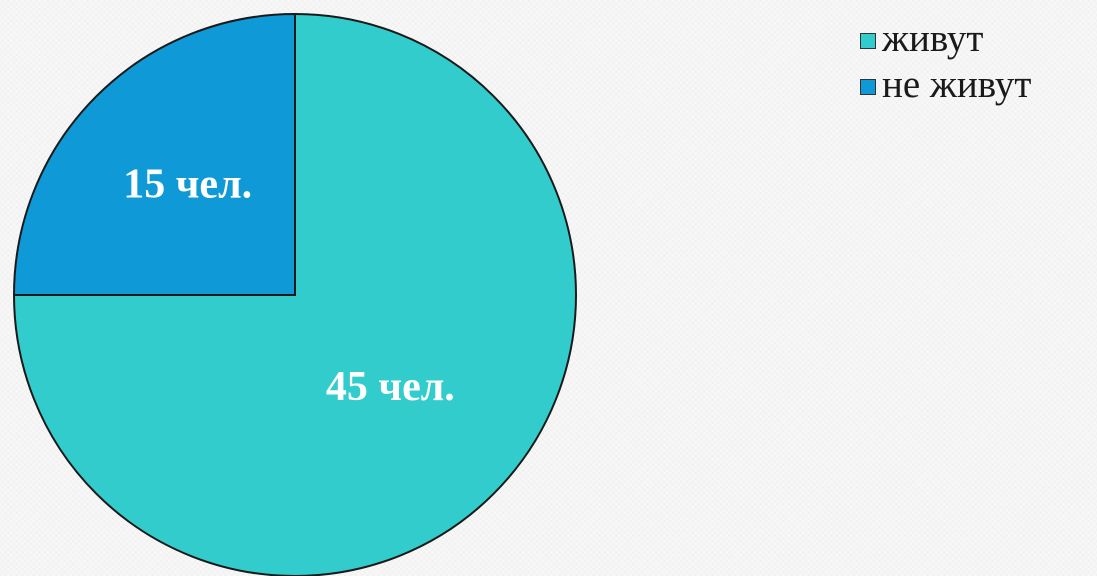 The image size is (1097, 576). Describe the element at coordinates (868, 87) in the screenshot. I see `legend-swatch-ne-zhivut` at that location.